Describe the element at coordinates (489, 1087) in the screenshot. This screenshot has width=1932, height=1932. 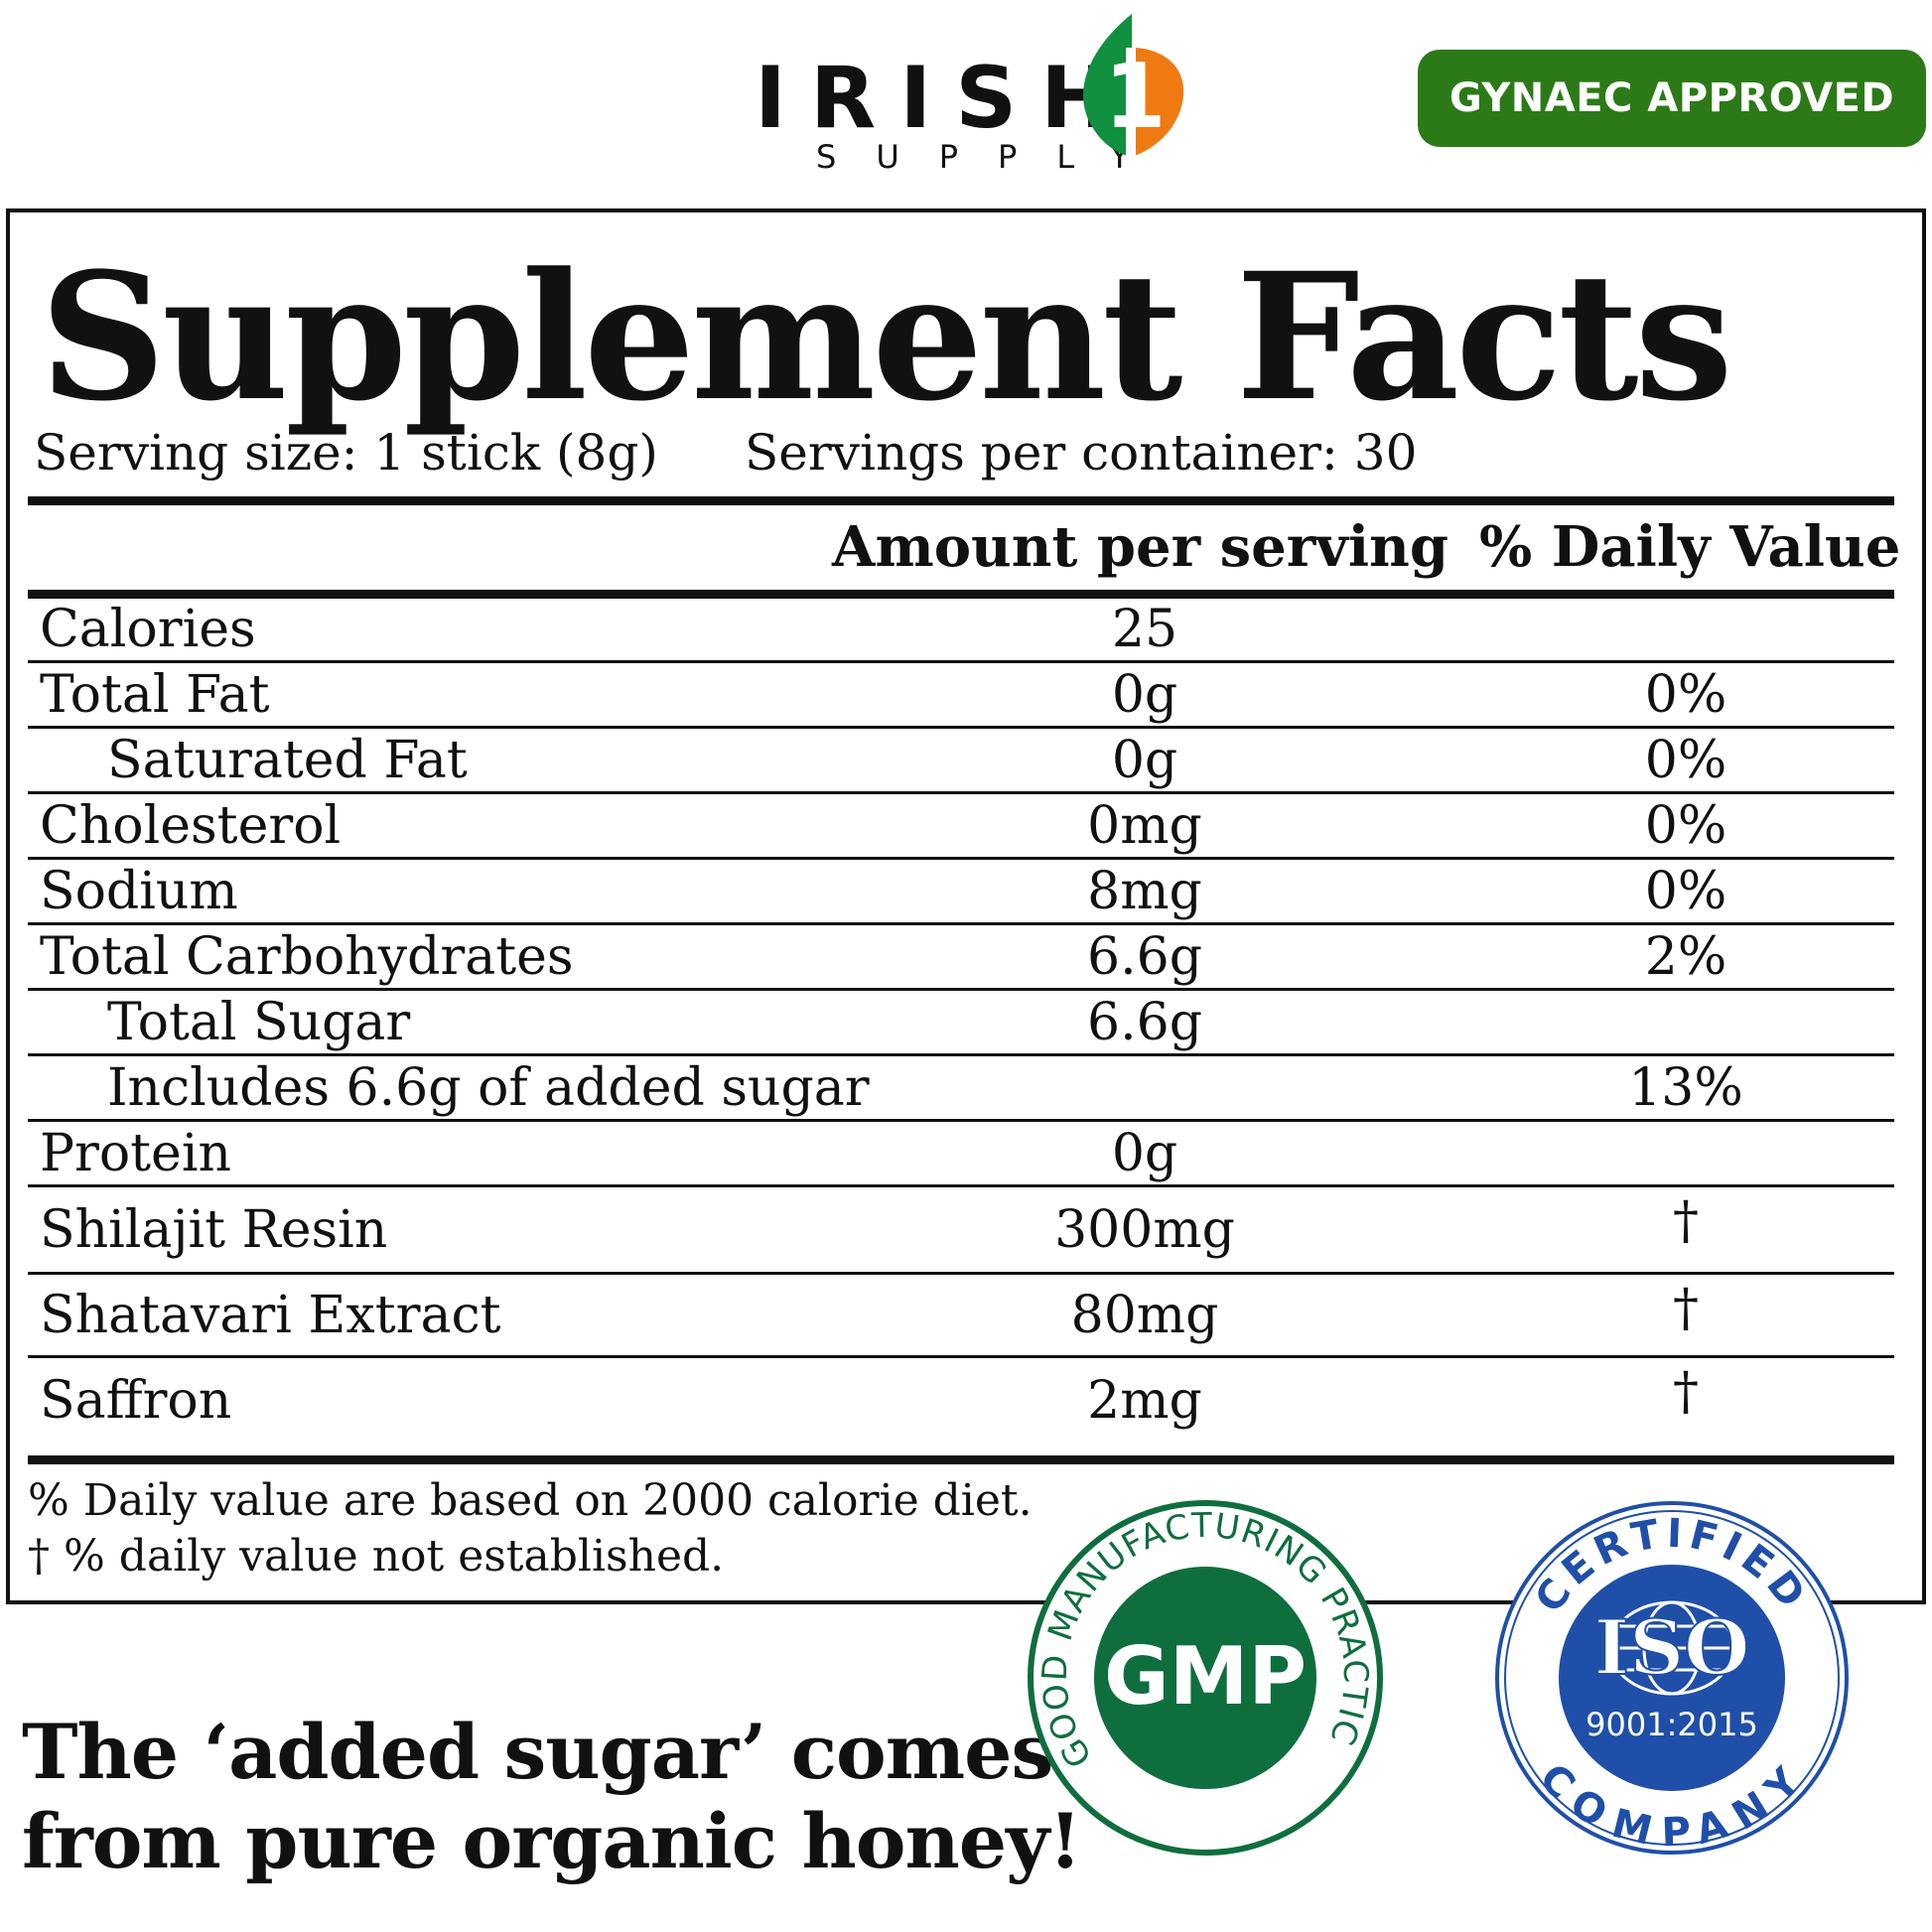
I see `nutrient-name: Includes 6.6g of added sugar` at that location.